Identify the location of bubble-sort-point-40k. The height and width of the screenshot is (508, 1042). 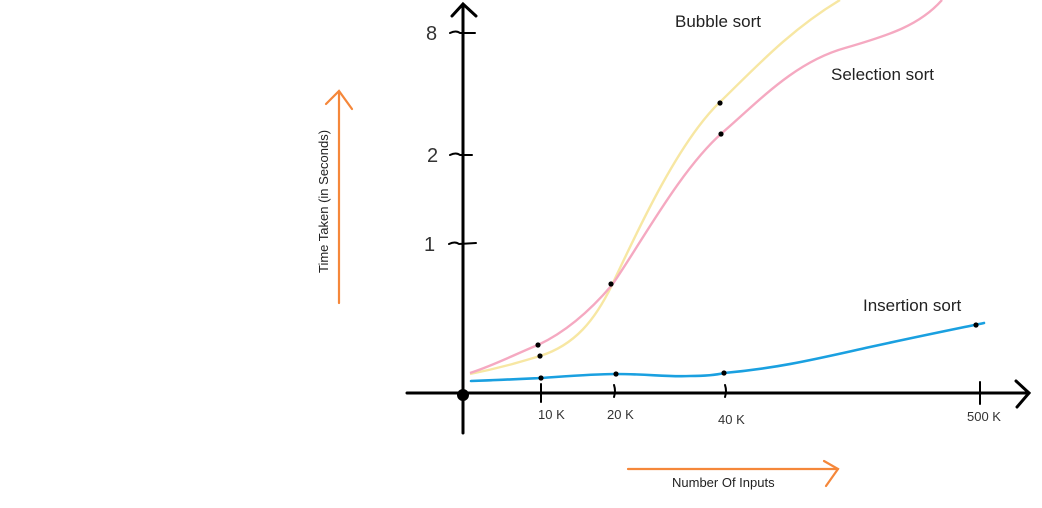
(720, 103).